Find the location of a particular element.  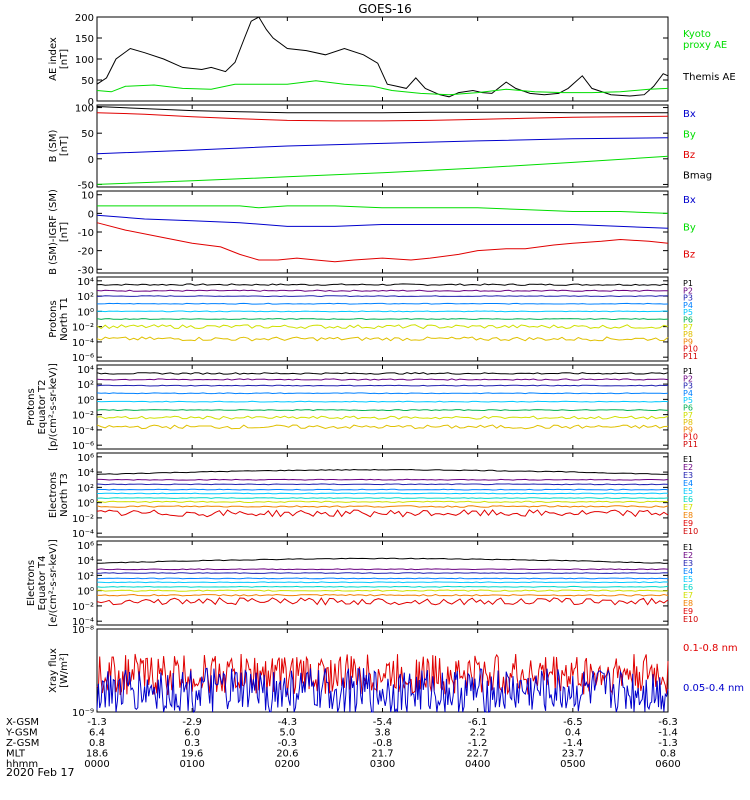

ephemeris-value: 20.6 is located at coordinates (287, 754).